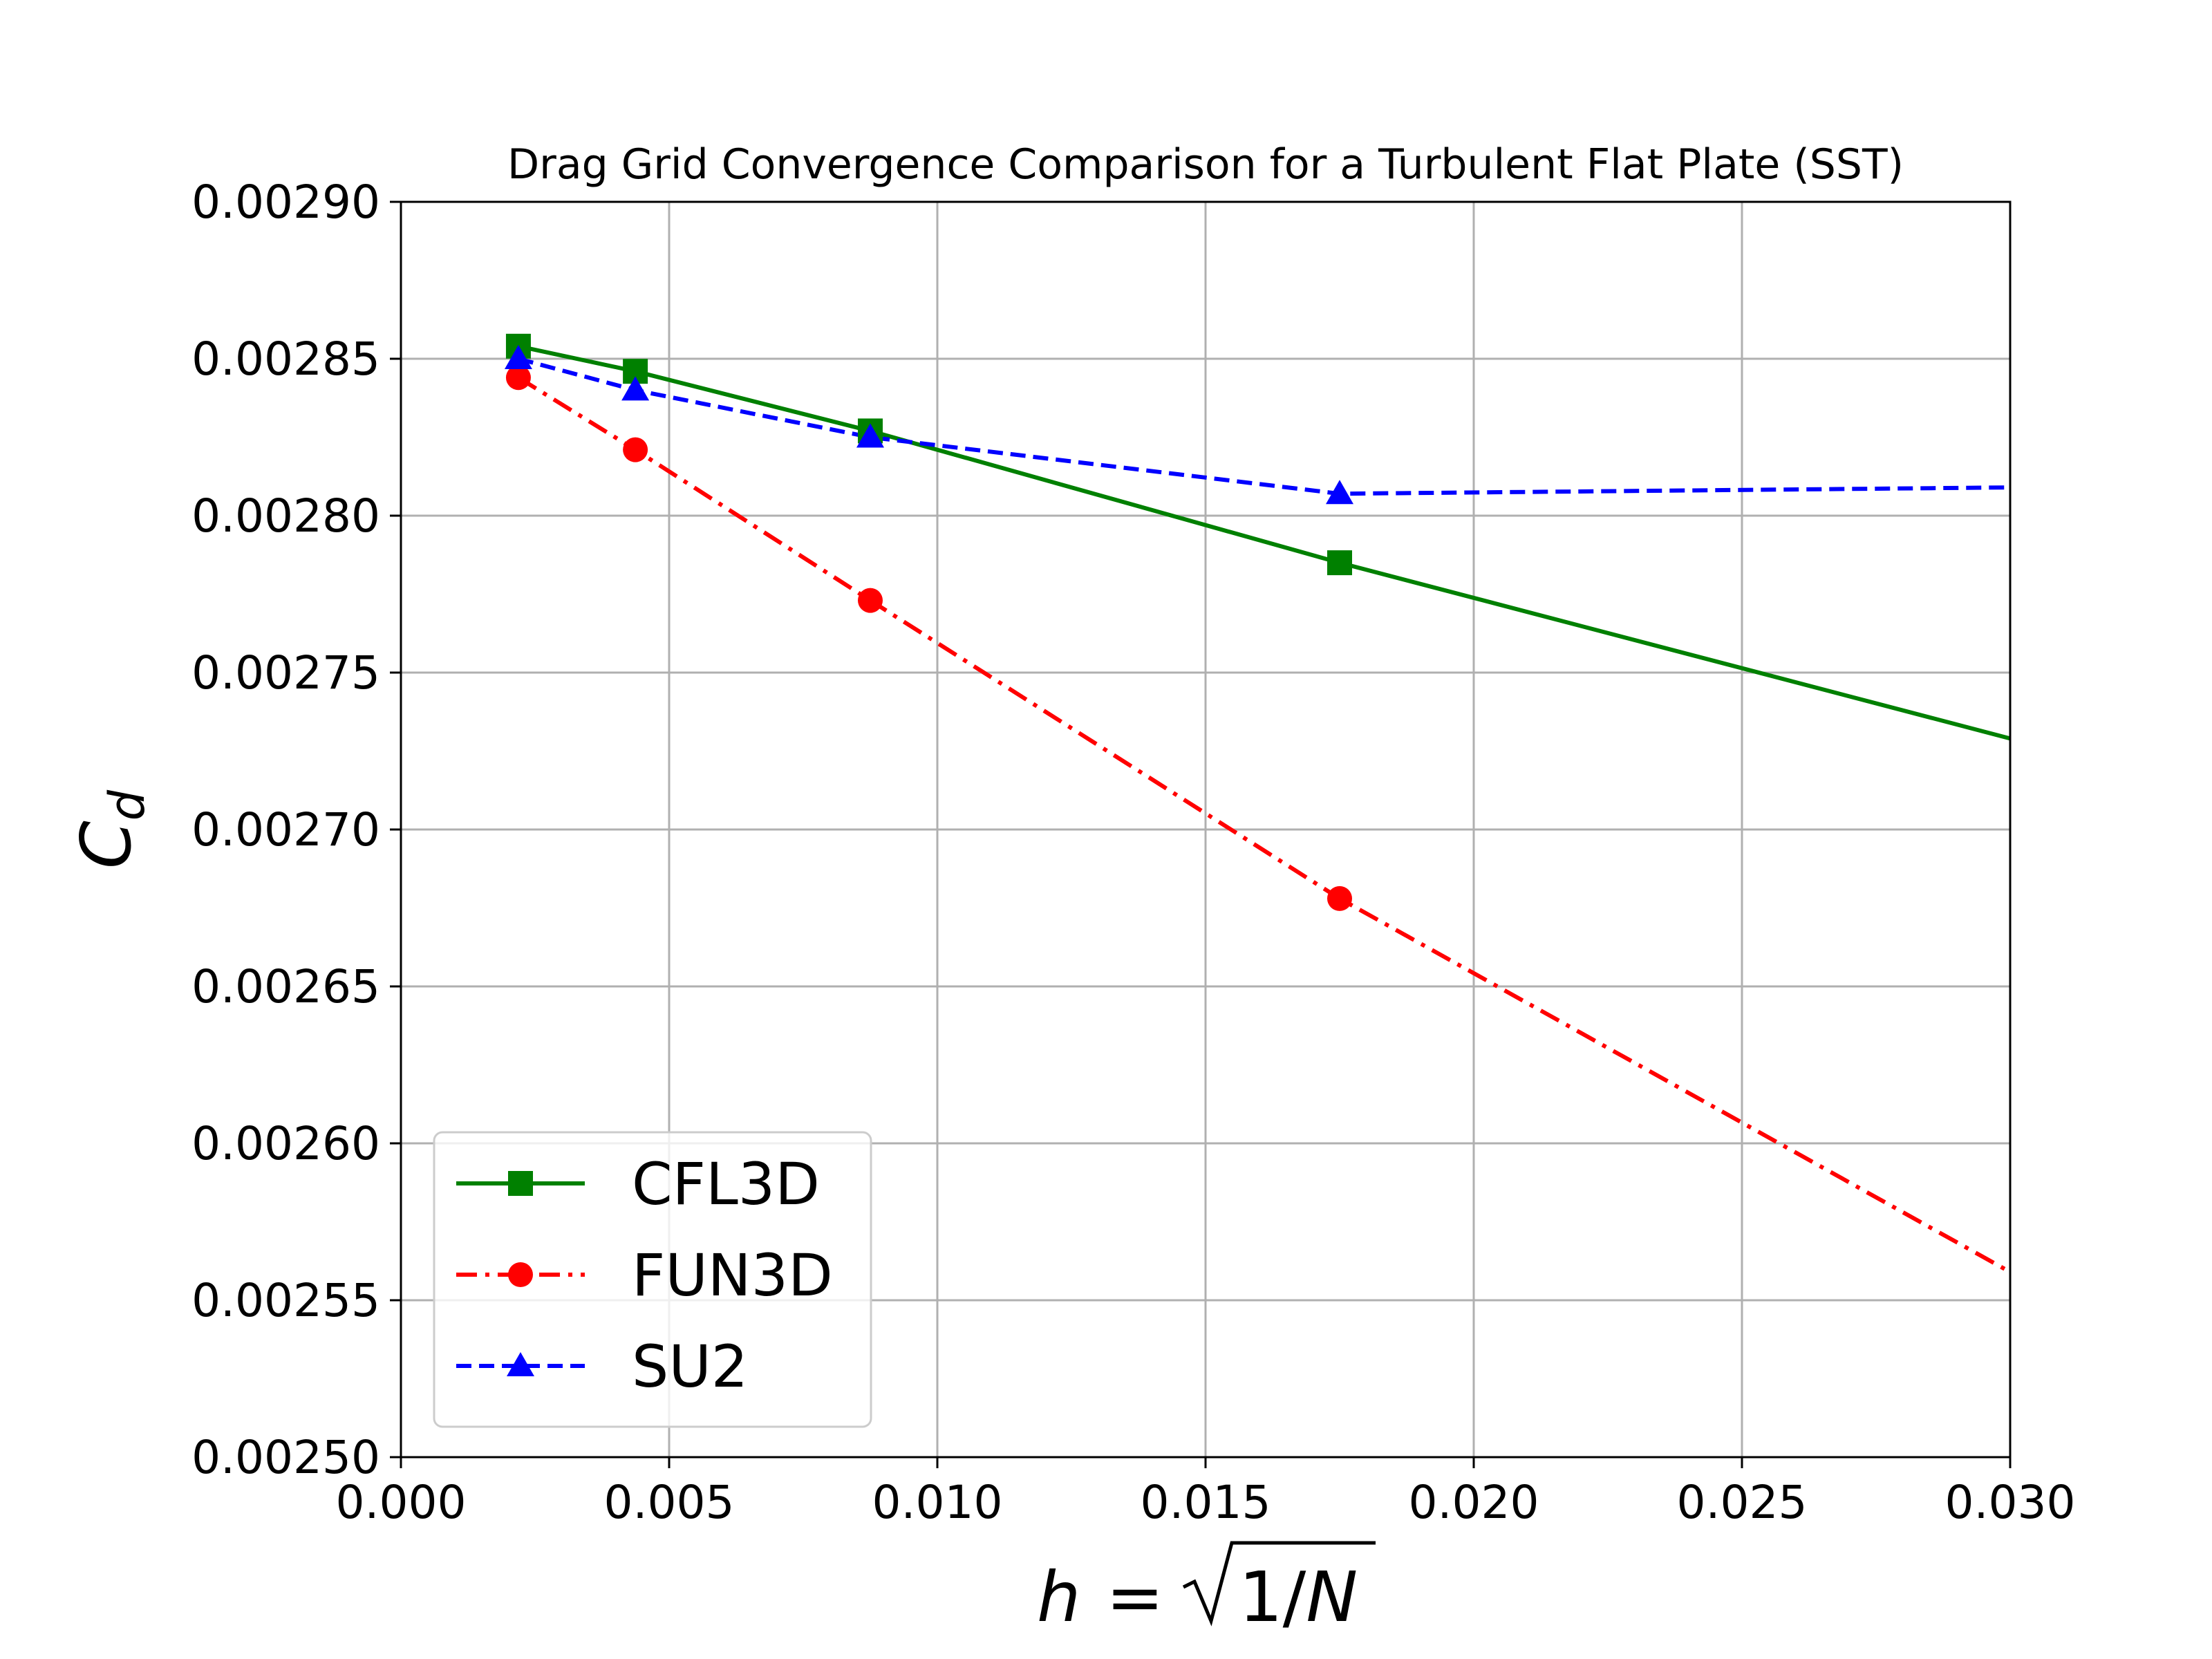 This screenshot has width=2212, height=1659. I want to click on y-tick-label: 0.00290, so click(285, 202).